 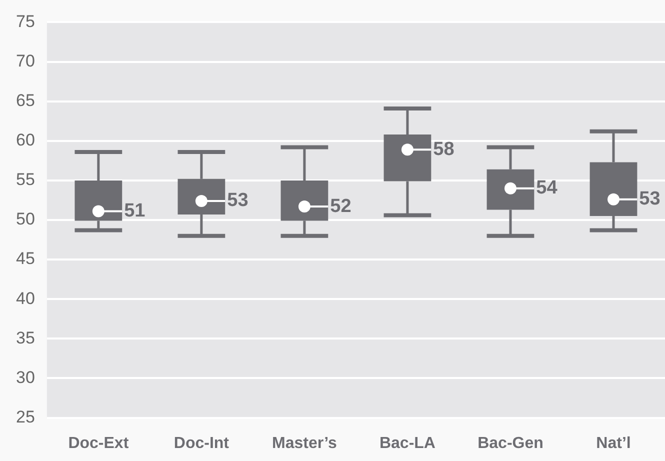 What do you see at coordinates (25, 258) in the screenshot?
I see `y-tick-label: 45` at bounding box center [25, 258].